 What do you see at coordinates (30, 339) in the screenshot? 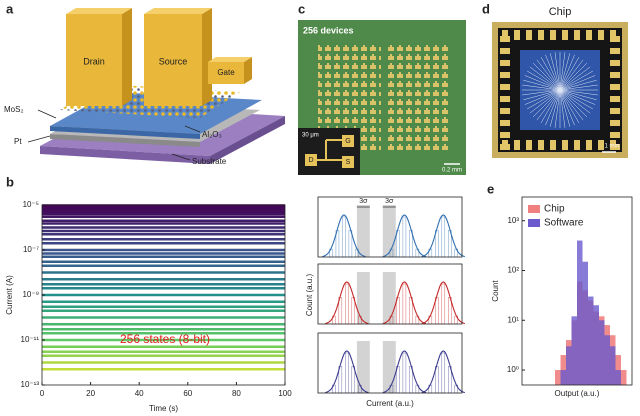
I see `y-tick-label: 10⁻¹¹` at bounding box center [30, 339].